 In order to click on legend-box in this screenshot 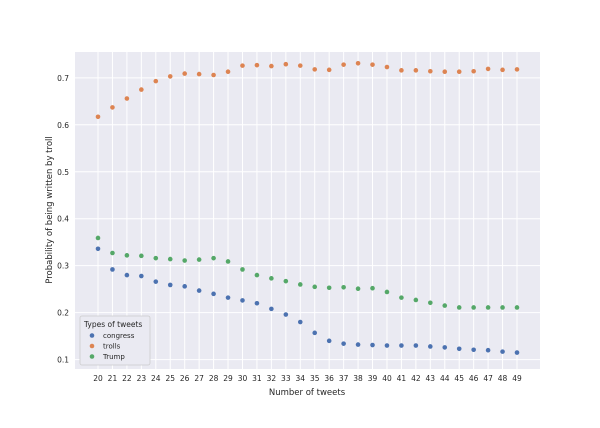, I will do `click(115, 340)`.